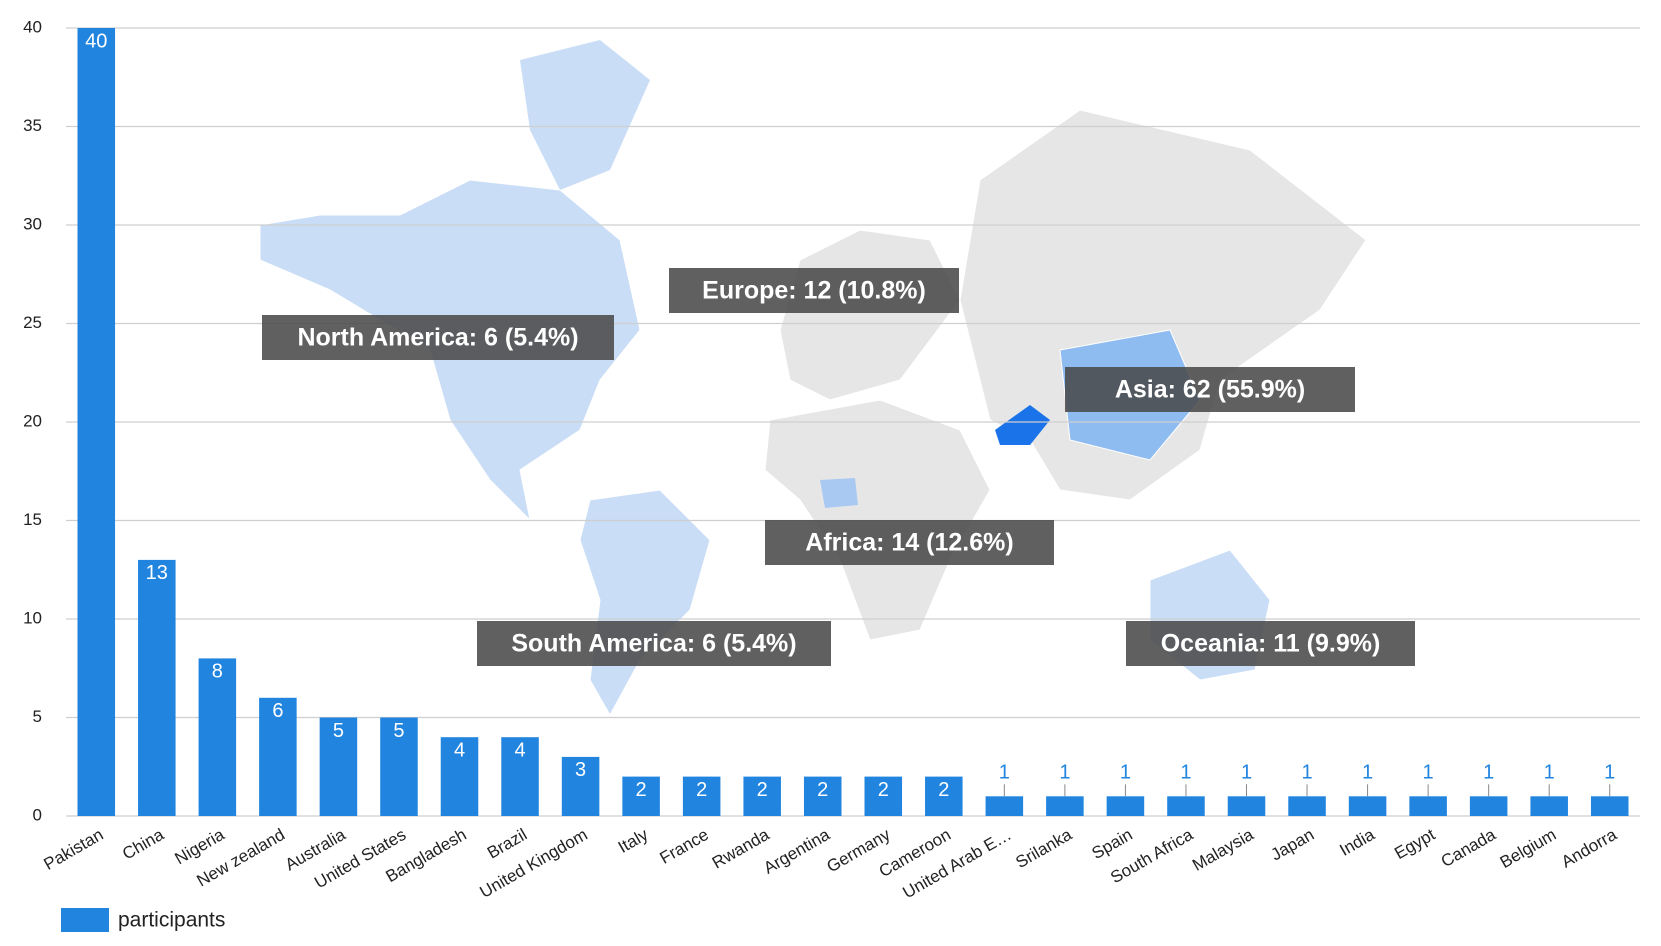  Describe the element at coordinates (580, 770) in the screenshot. I see `value-label: 3` at that location.